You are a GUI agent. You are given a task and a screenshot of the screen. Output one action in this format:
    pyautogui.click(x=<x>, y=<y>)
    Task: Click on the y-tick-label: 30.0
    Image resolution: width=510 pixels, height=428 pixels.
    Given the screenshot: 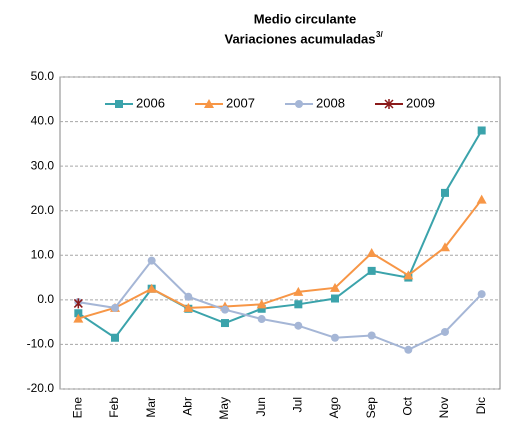 What is the action you would take?
    pyautogui.click(x=43, y=165)
    